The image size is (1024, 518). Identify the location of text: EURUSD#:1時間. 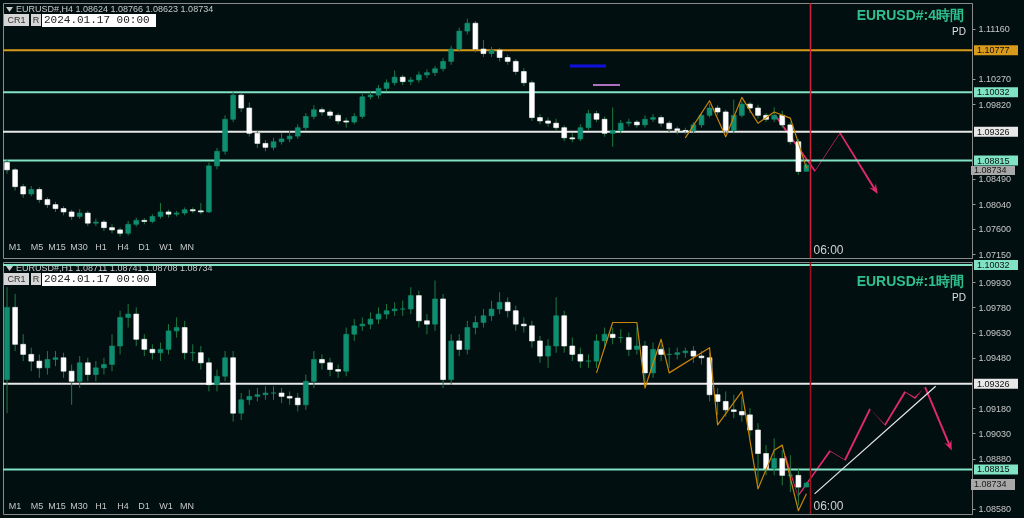
(910, 281).